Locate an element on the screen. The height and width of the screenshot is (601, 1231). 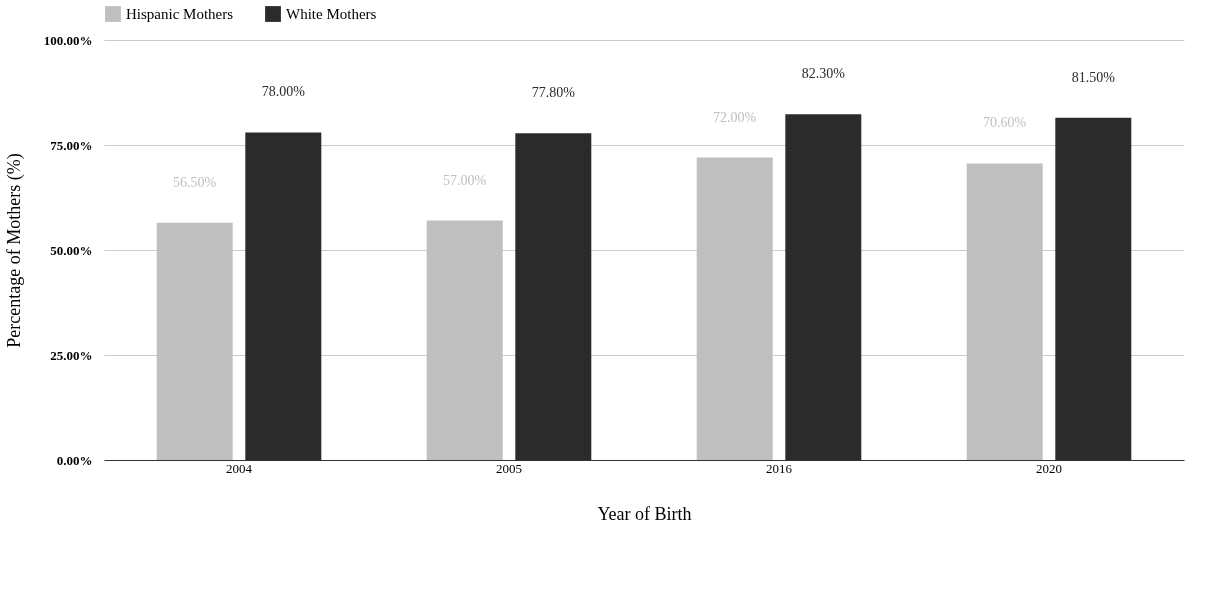
data-label: 82.30% is located at coordinates (823, 74).